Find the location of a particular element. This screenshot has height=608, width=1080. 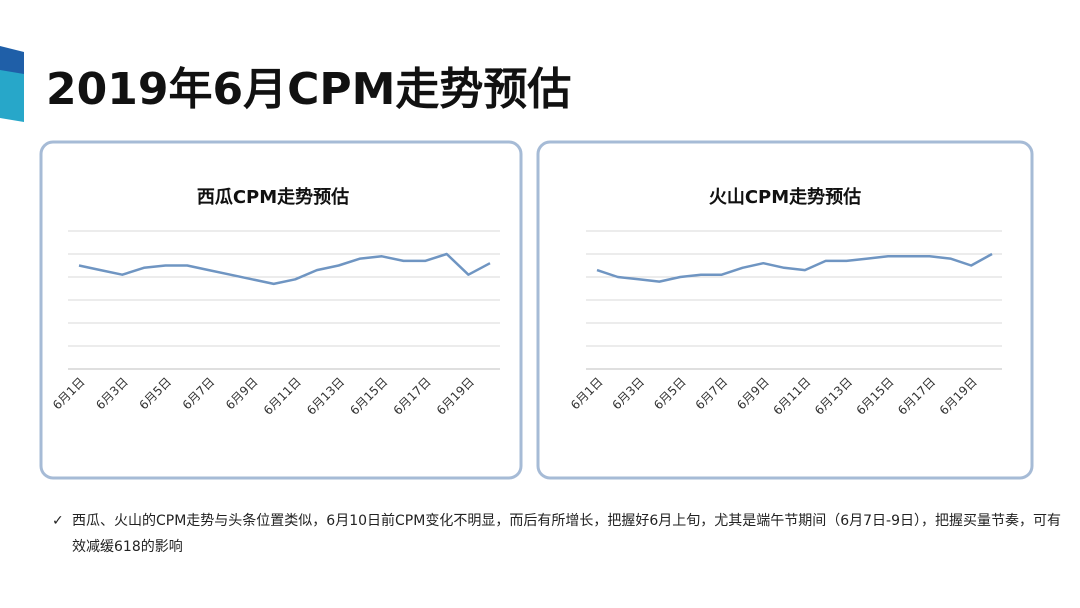

chart-title: 西瓜CPM走势预估 is located at coordinates (273, 197).